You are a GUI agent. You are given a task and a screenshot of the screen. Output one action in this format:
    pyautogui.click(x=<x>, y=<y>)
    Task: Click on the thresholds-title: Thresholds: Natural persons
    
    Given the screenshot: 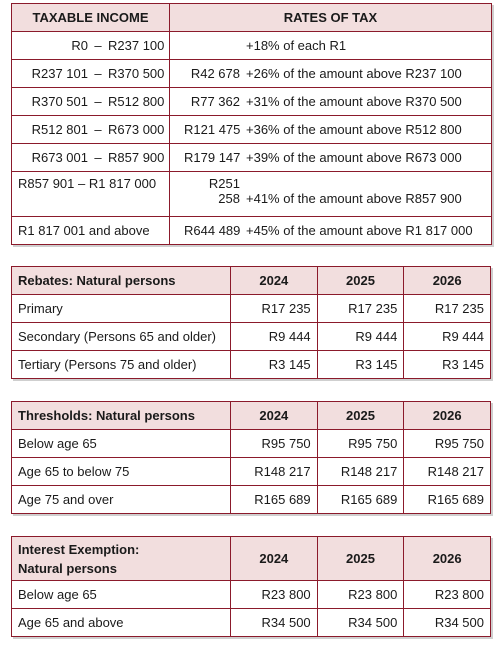 What is the action you would take?
    pyautogui.click(x=121, y=415)
    